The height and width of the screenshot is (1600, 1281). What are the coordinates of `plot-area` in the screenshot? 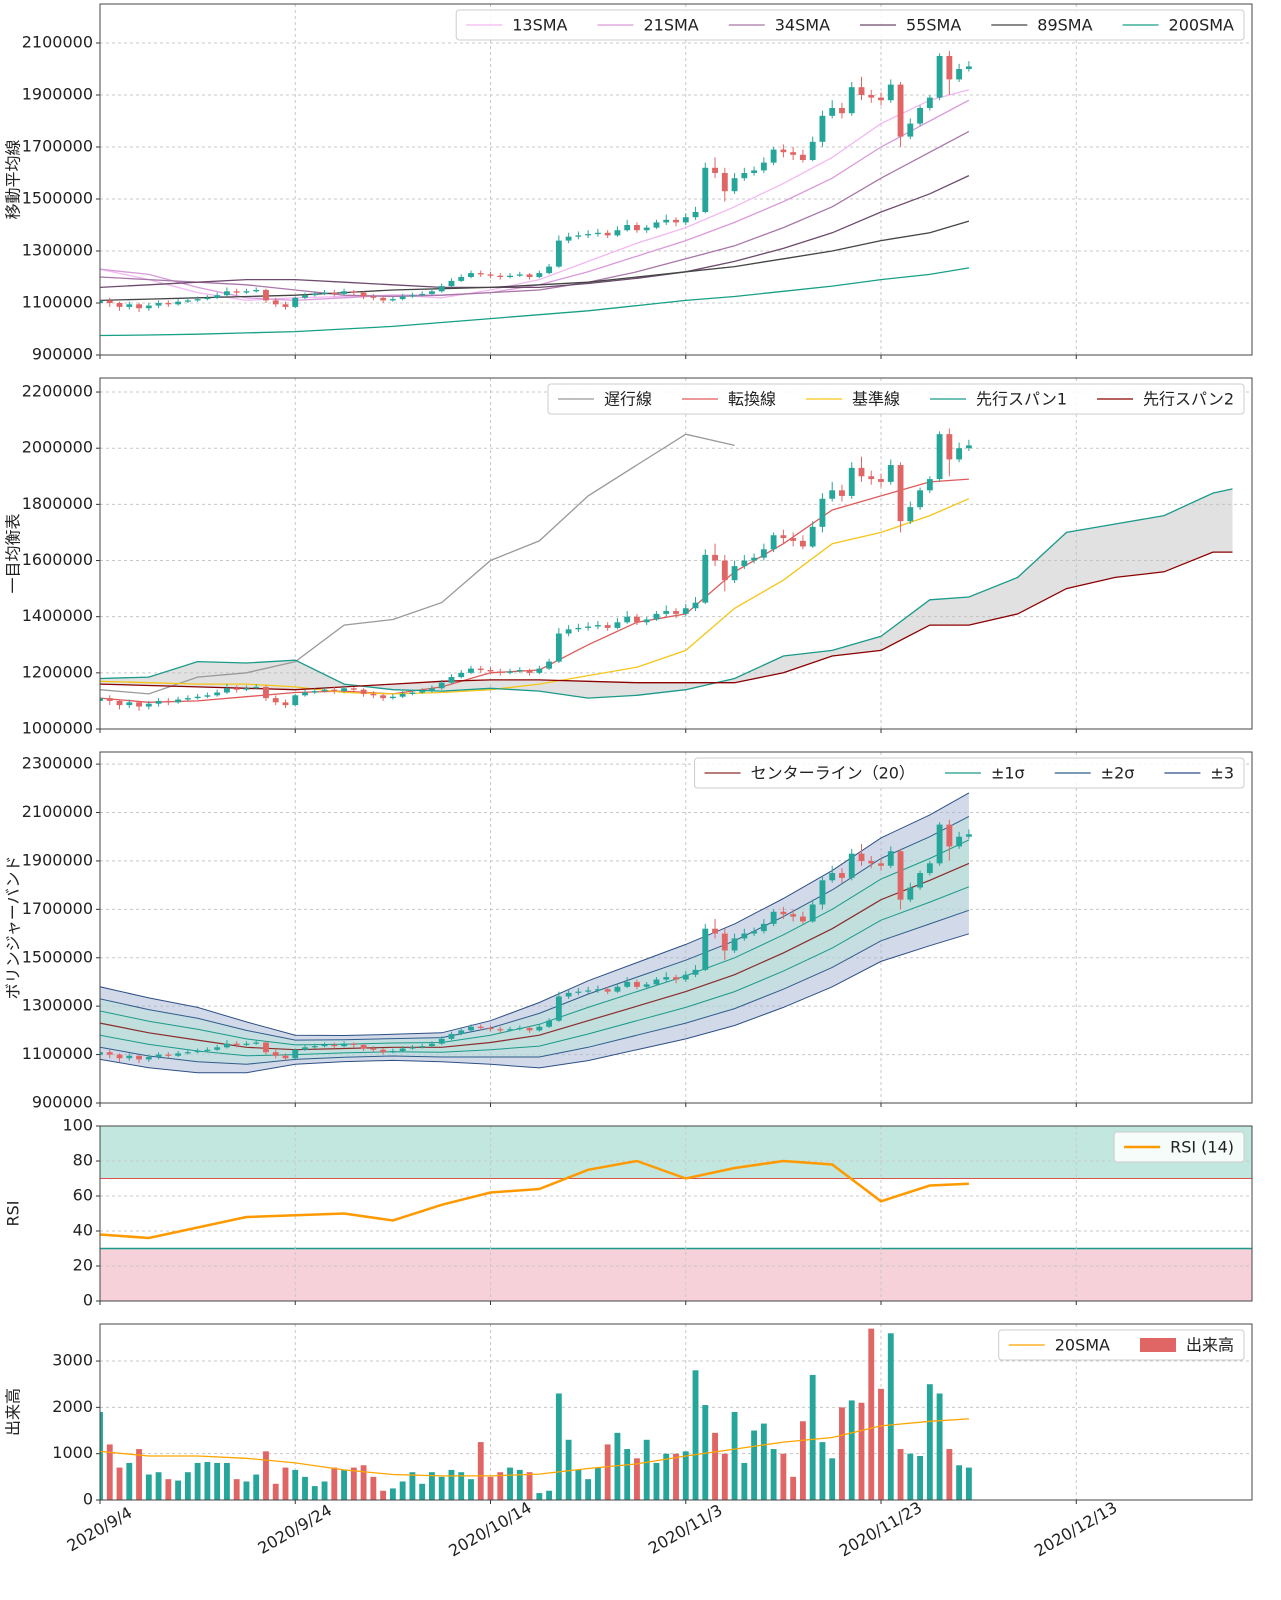 It's located at (676, 1412).